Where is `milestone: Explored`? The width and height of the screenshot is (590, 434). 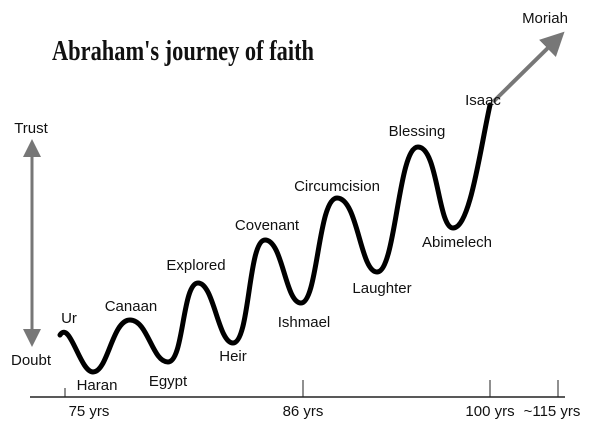
milestone: Explored is located at coordinates (195, 265).